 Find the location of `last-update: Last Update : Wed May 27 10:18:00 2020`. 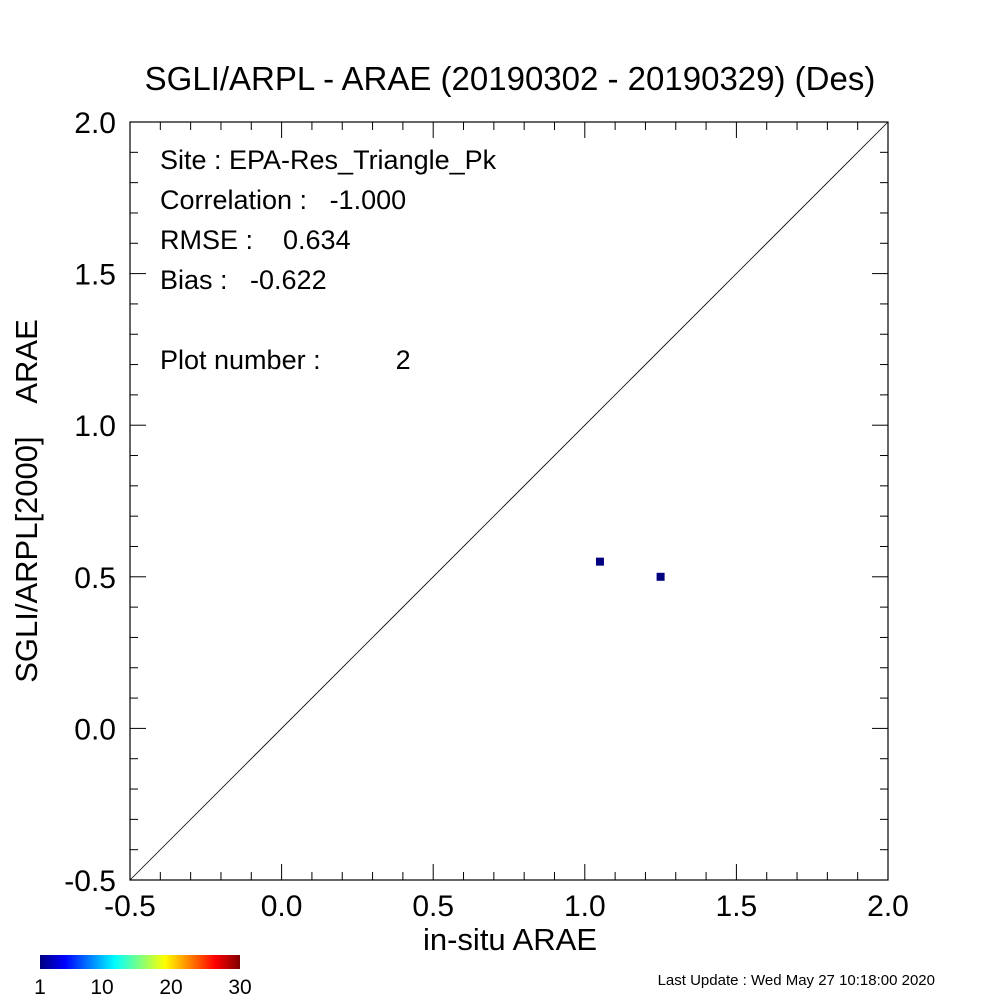

last-update: Last Update : Wed May 27 10:18:00 2020 is located at coordinates (796, 980).